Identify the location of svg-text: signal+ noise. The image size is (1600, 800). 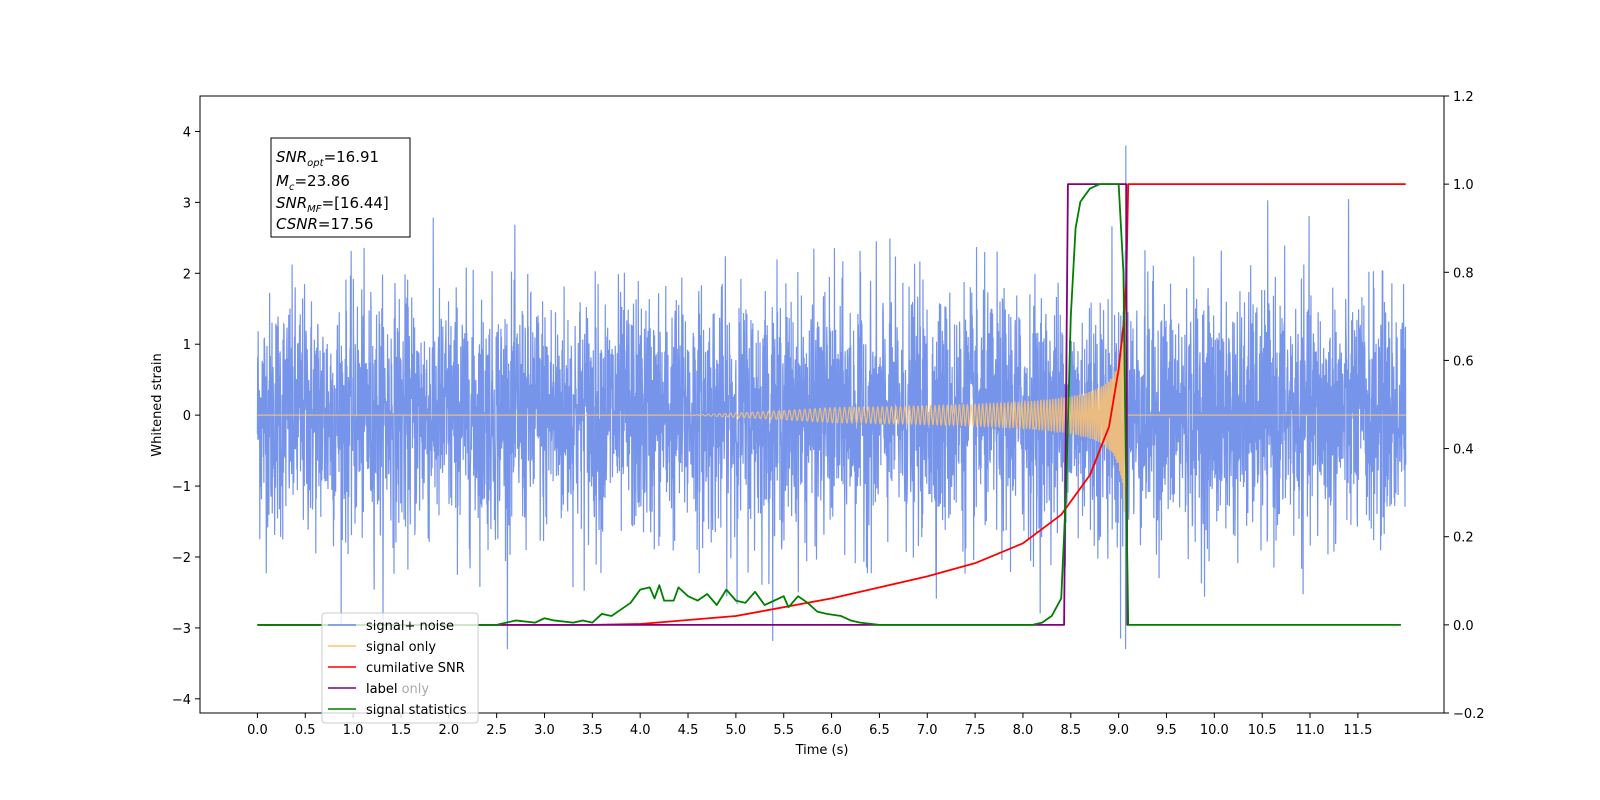
(410, 626).